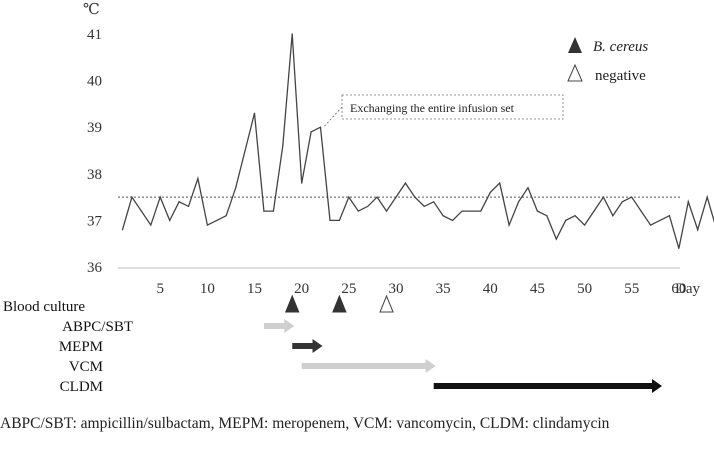 This screenshot has height=467, width=714. Describe the element at coordinates (94, 82) in the screenshot. I see `y-tick-label: 40` at that location.